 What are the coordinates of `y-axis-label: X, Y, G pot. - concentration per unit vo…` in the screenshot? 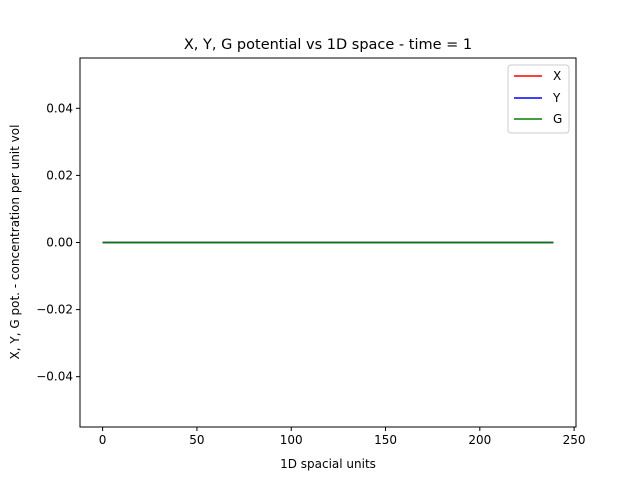 It's located at (15, 242).